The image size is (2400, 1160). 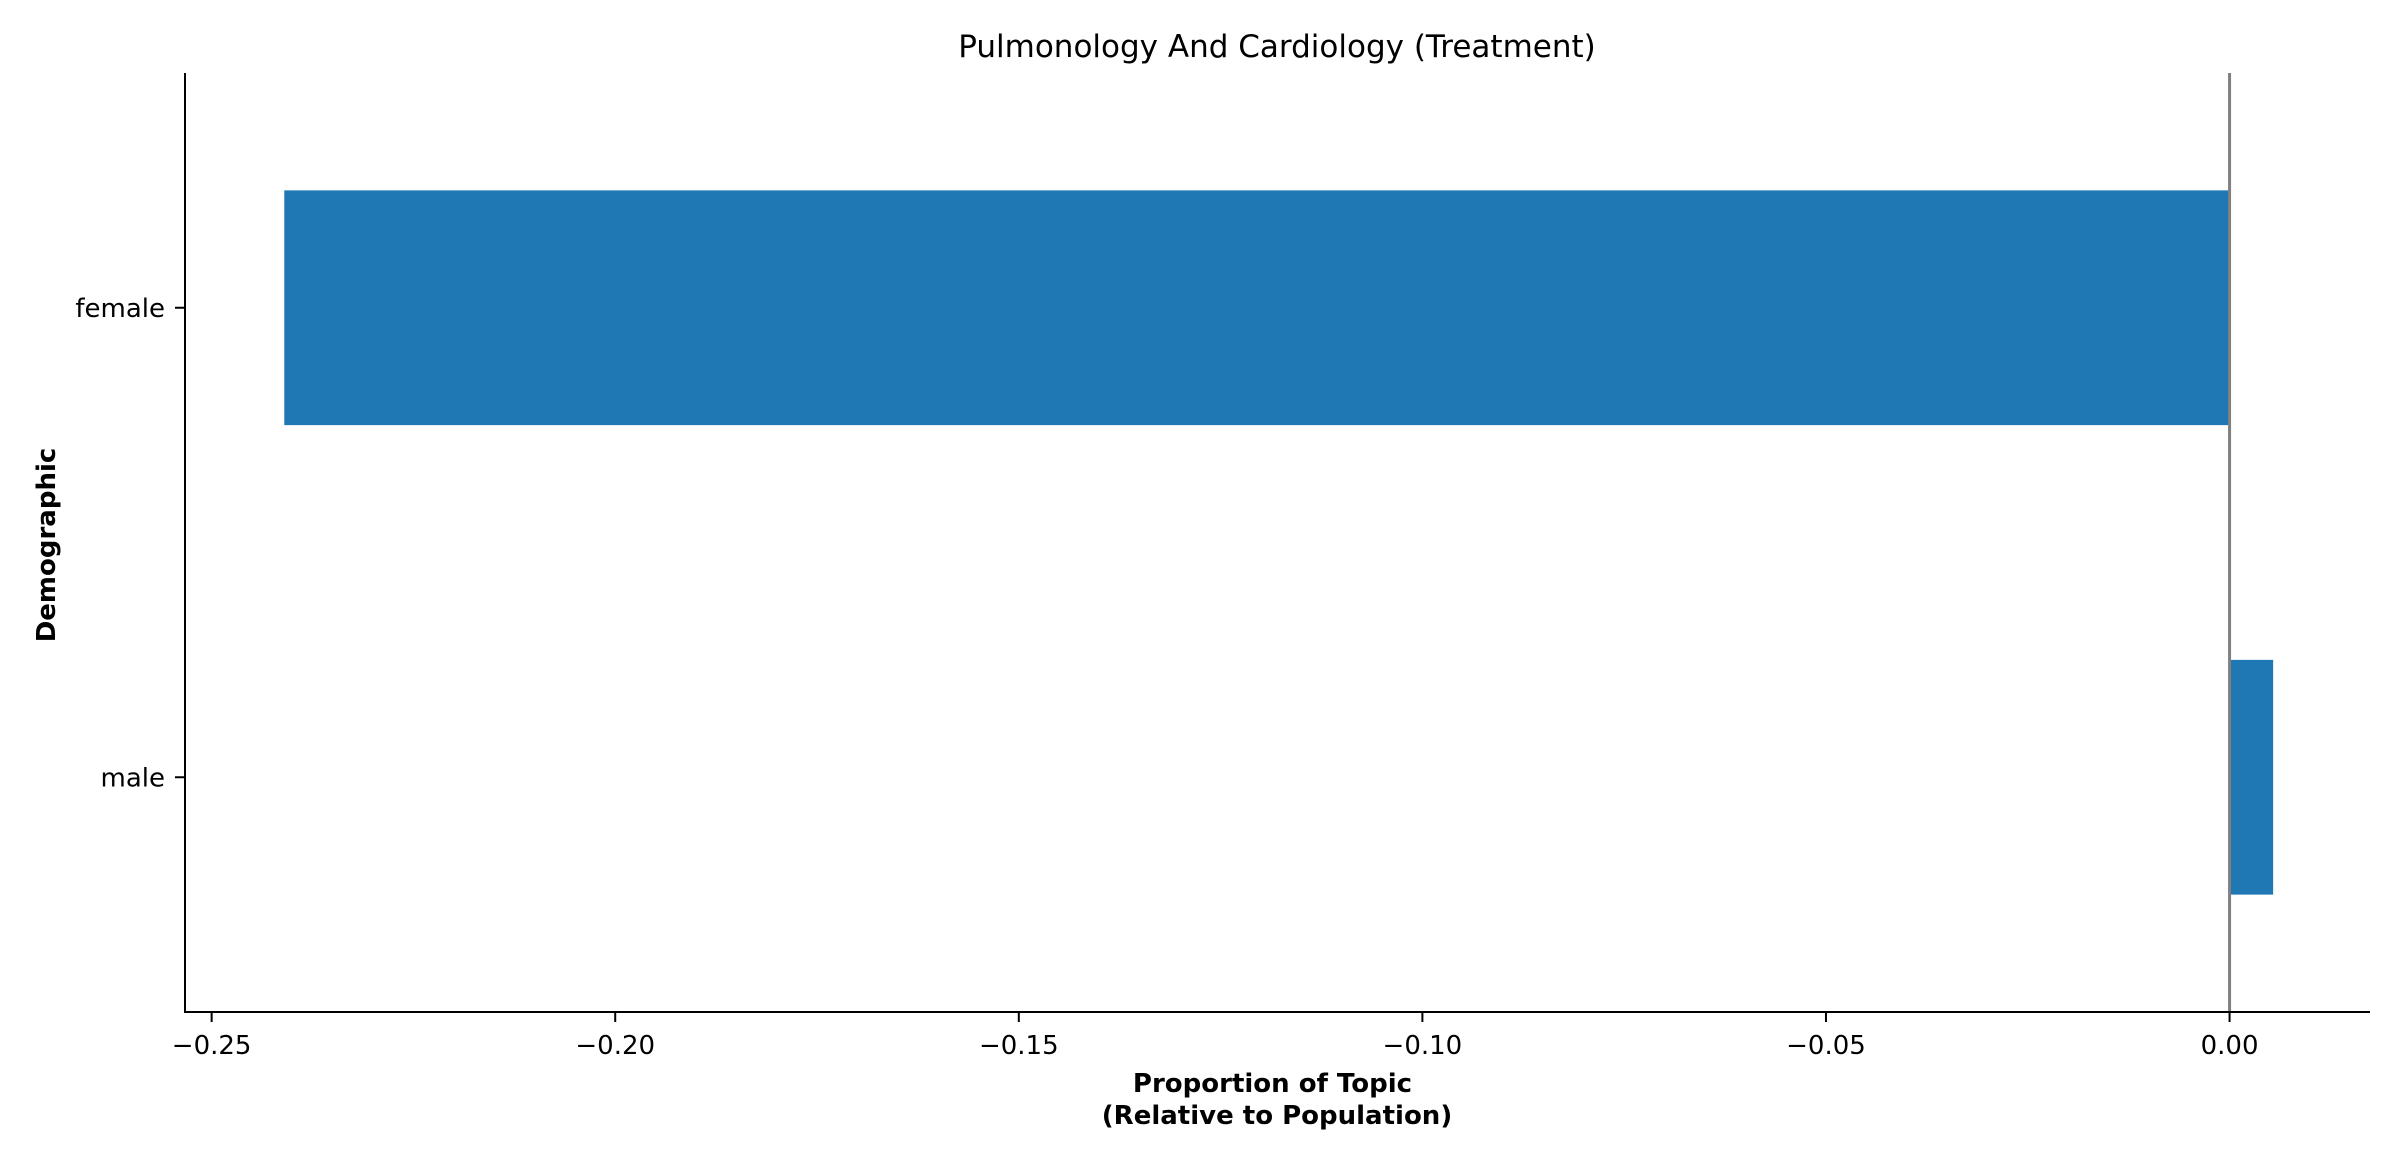 I want to click on x-tick-label: 0.00, so click(x=2230, y=1046).